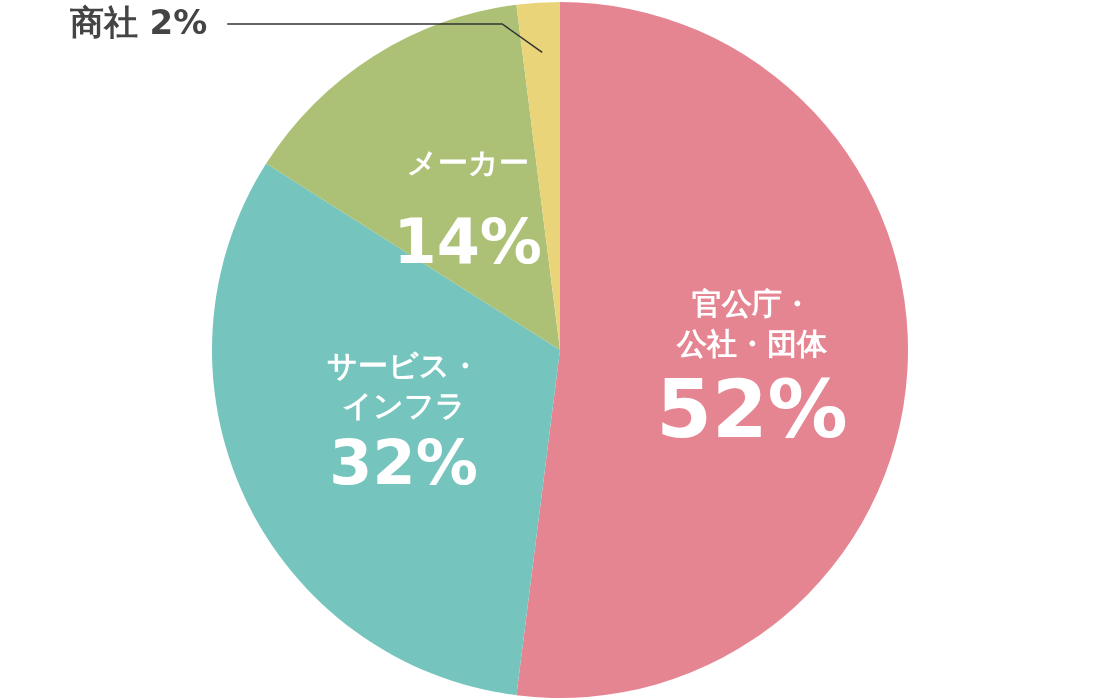  What do you see at coordinates (752, 324) in the screenshot?
I see `slice-label: 官公庁・公社・団体` at bounding box center [752, 324].